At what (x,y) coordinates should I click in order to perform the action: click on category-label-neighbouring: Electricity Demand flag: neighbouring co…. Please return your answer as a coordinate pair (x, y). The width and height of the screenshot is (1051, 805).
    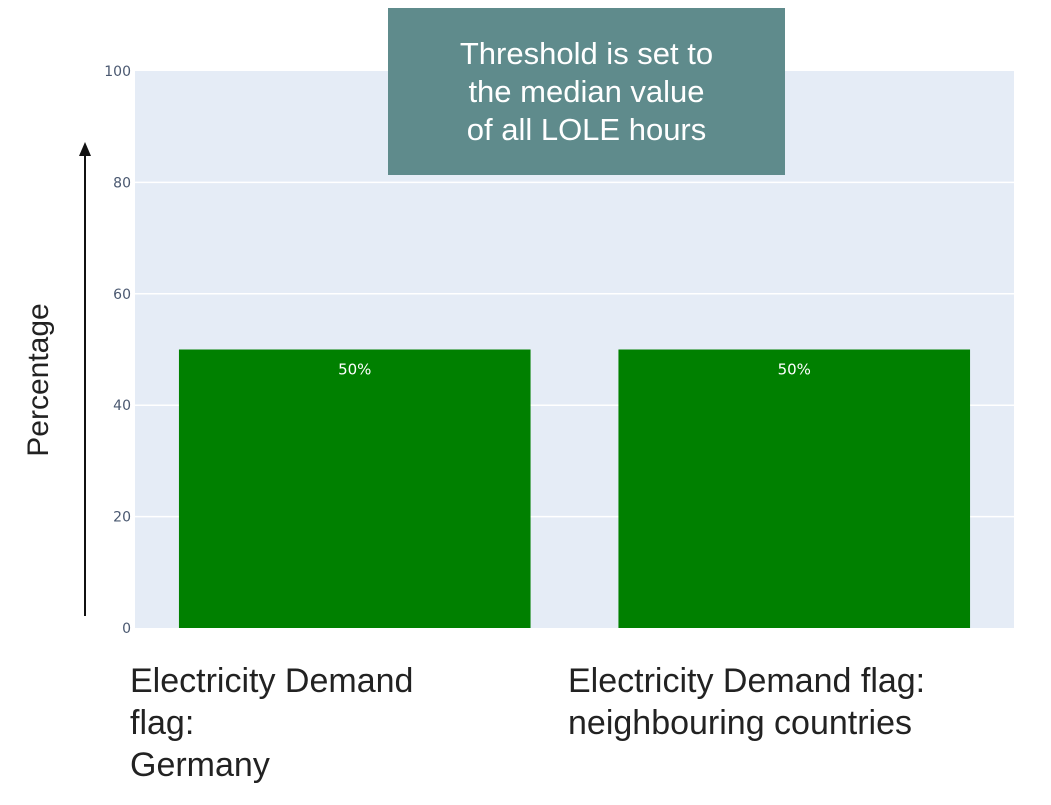
    Looking at the image, I should click on (808, 702).